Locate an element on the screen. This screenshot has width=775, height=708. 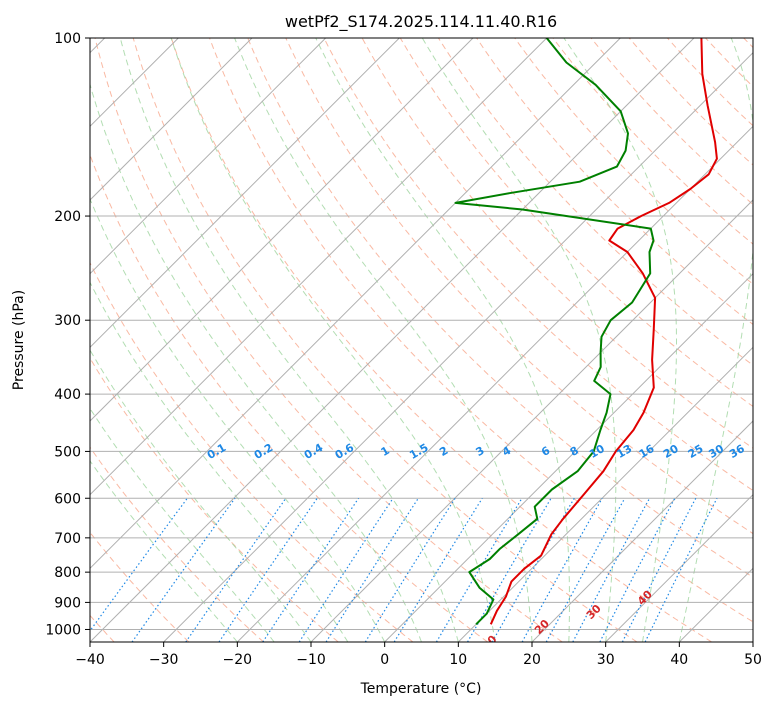
x-tick-label: 0 is located at coordinates (384, 660).